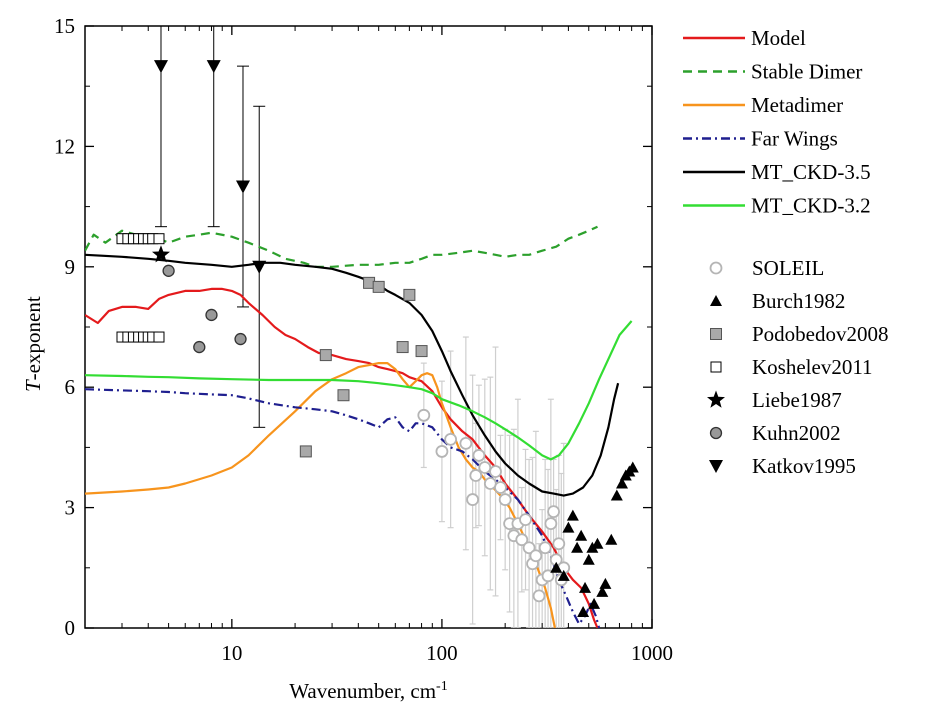 The image size is (925, 704). What do you see at coordinates (64, 146) in the screenshot?
I see `y-tick-label: 12` at bounding box center [64, 146].